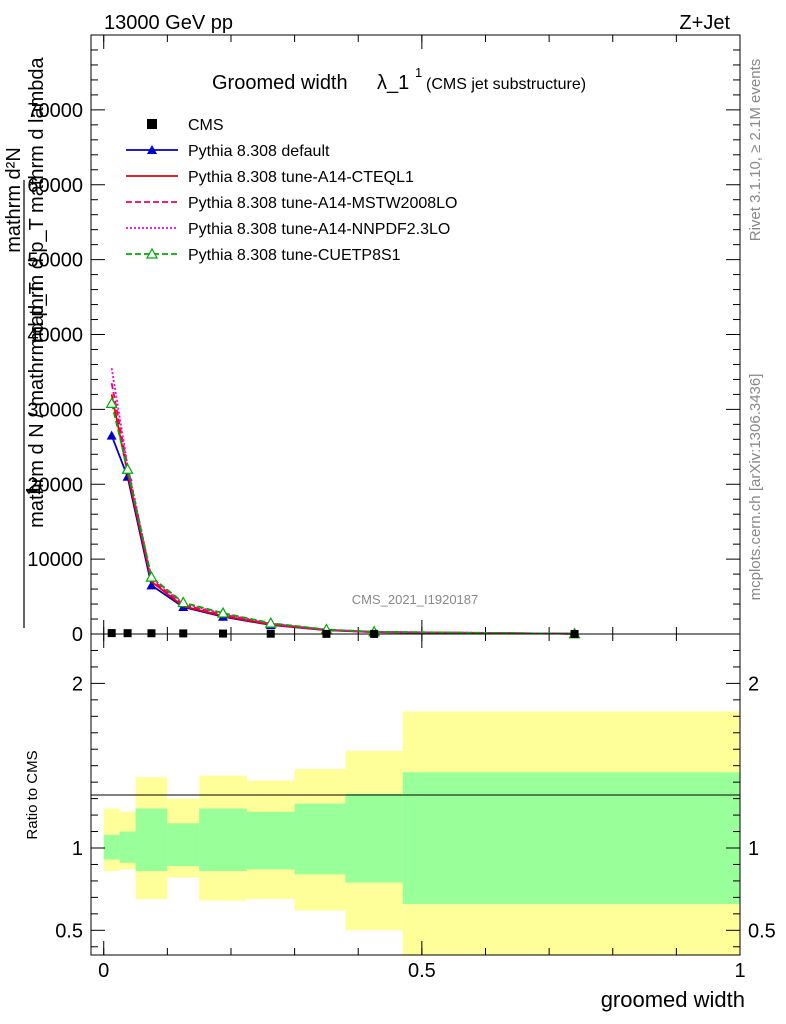 The height and width of the screenshot is (1024, 786). What do you see at coordinates (77, 635) in the screenshot?
I see `y-tick-label: 0` at bounding box center [77, 635].